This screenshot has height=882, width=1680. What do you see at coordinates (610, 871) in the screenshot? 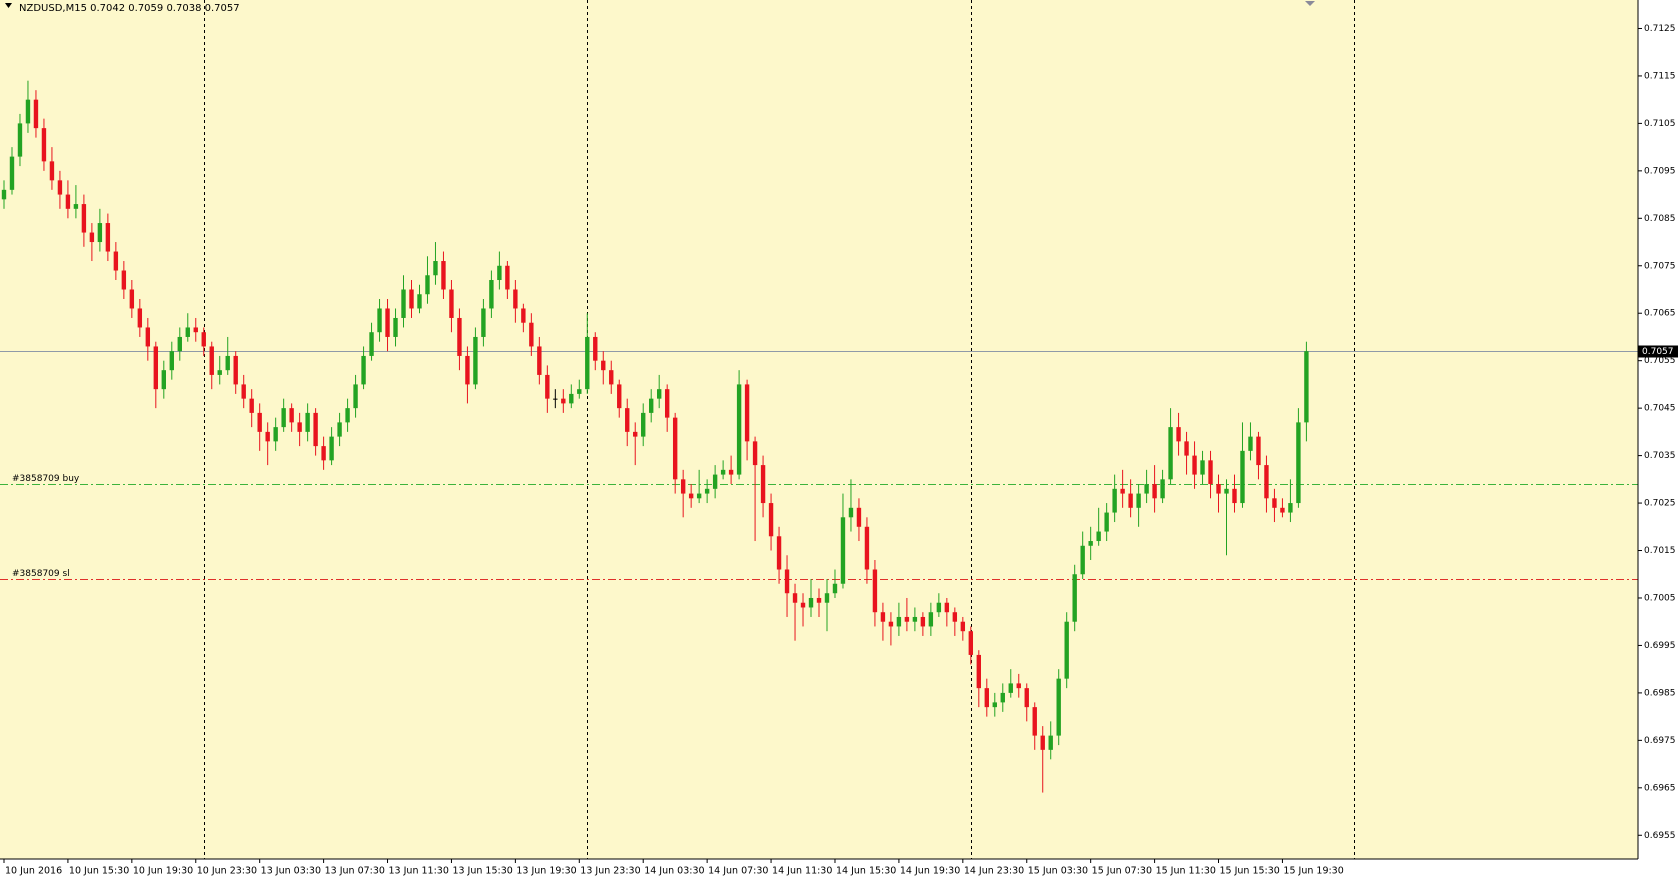
I see `x-tick-label: 13 Jun 23:30` at bounding box center [610, 871].